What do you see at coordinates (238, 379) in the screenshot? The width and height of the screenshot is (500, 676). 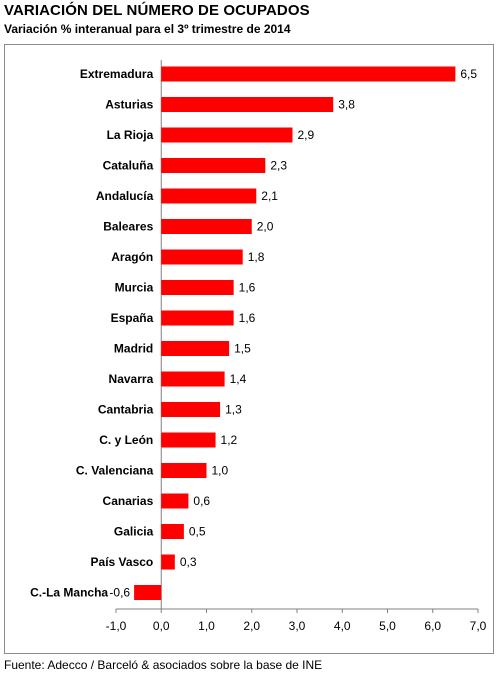 I see `value-label: 1,4` at bounding box center [238, 379].